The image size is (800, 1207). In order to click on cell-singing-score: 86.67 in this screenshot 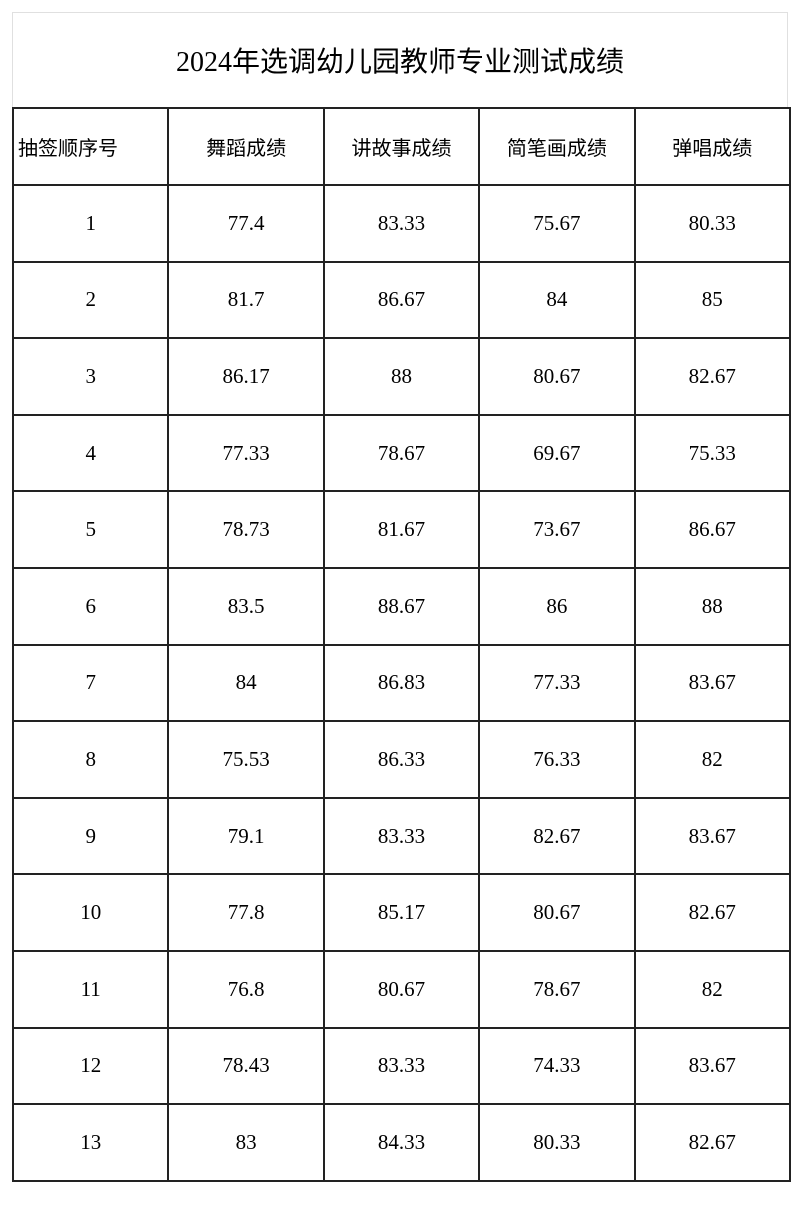, I will do `click(712, 529)`.